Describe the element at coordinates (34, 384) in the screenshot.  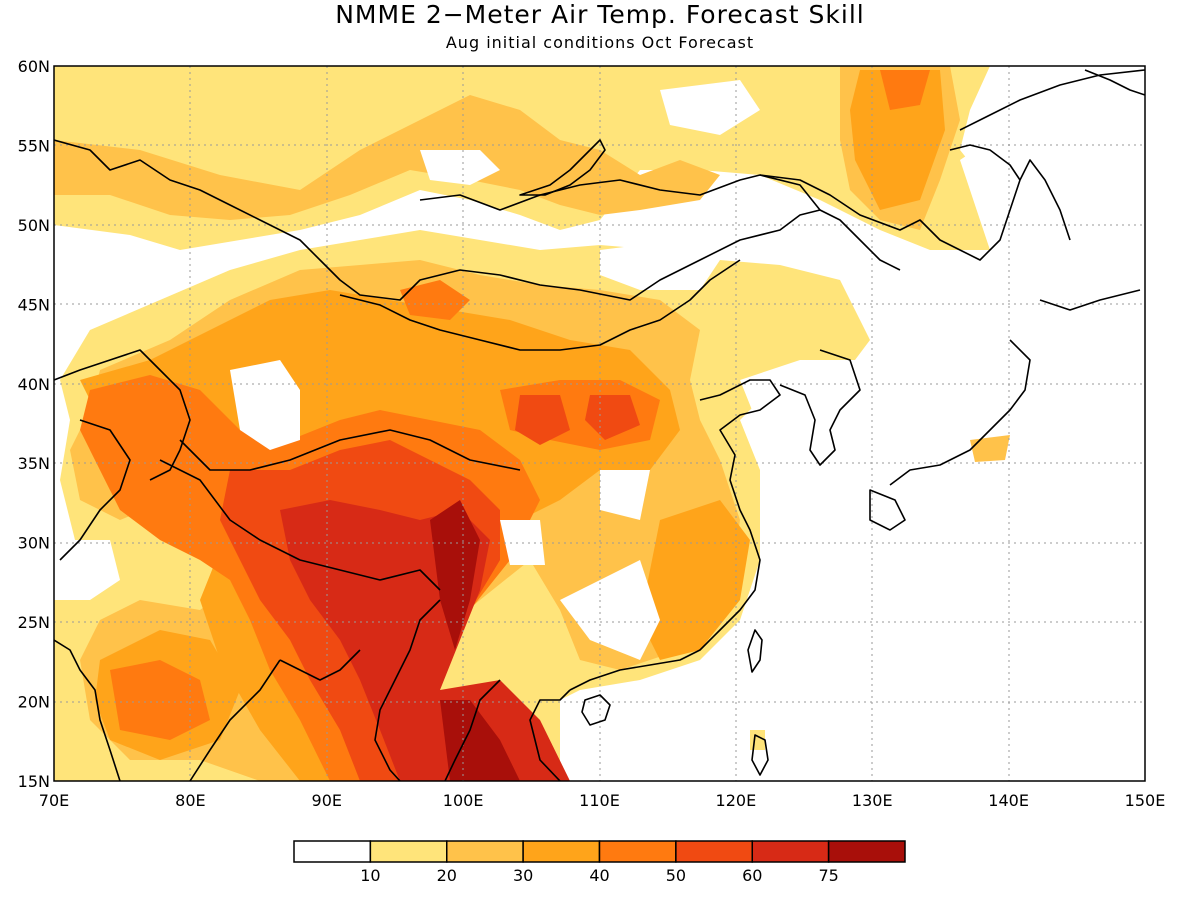
I see `y-tick-label: 40N` at that location.